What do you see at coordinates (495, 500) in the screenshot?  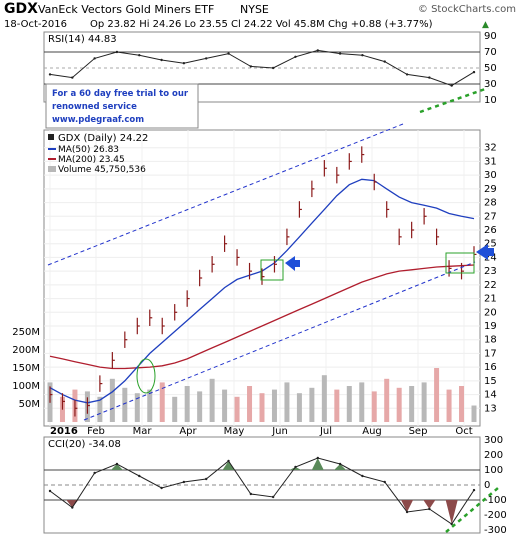 I see `cci-tick-label: -100` at bounding box center [495, 500].